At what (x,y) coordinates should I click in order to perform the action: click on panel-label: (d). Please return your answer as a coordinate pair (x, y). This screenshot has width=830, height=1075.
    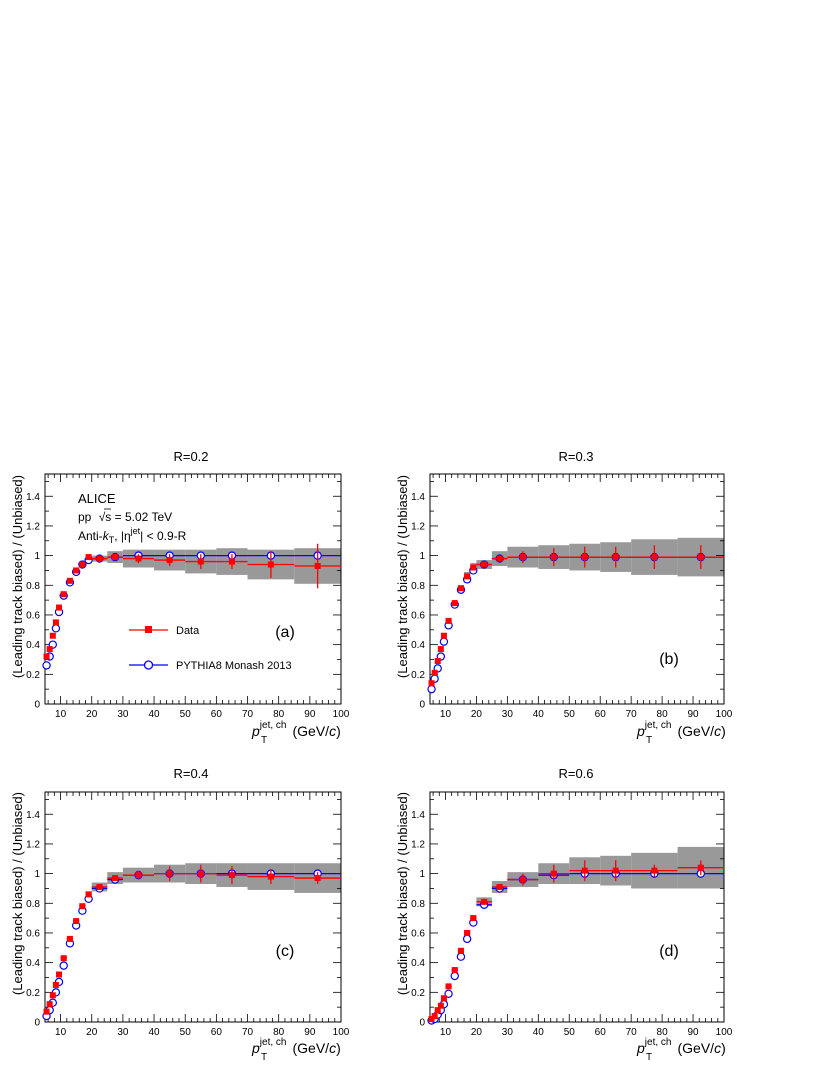
    Looking at the image, I should click on (669, 951).